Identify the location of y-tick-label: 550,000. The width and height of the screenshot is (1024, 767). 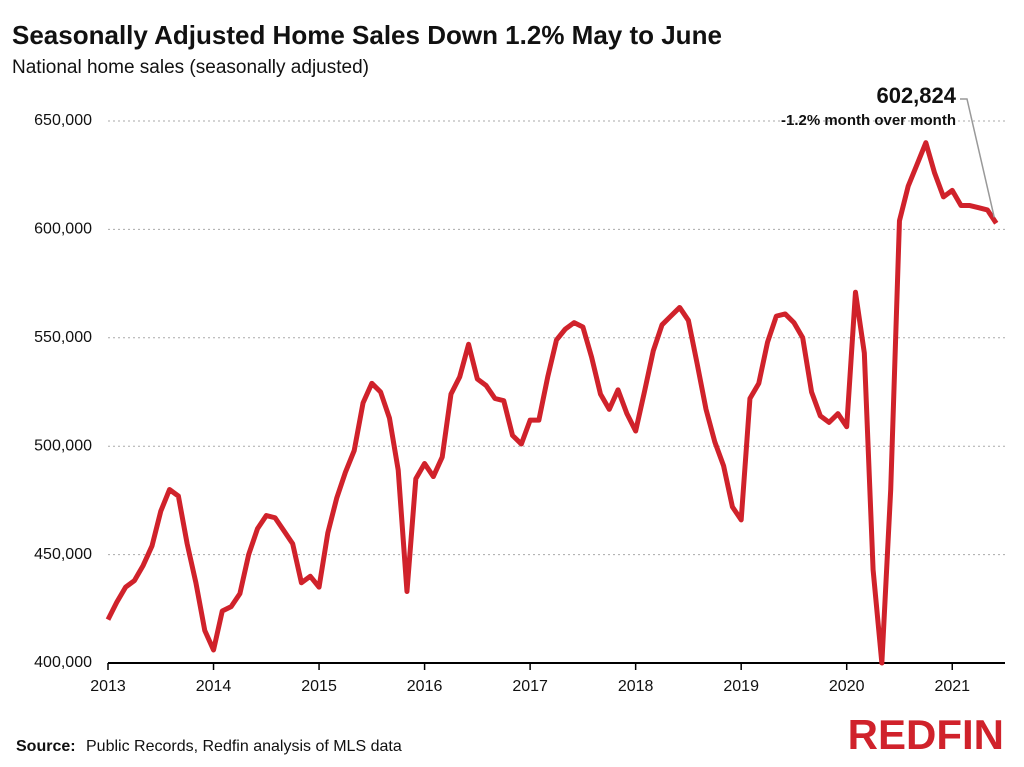
(63, 337).